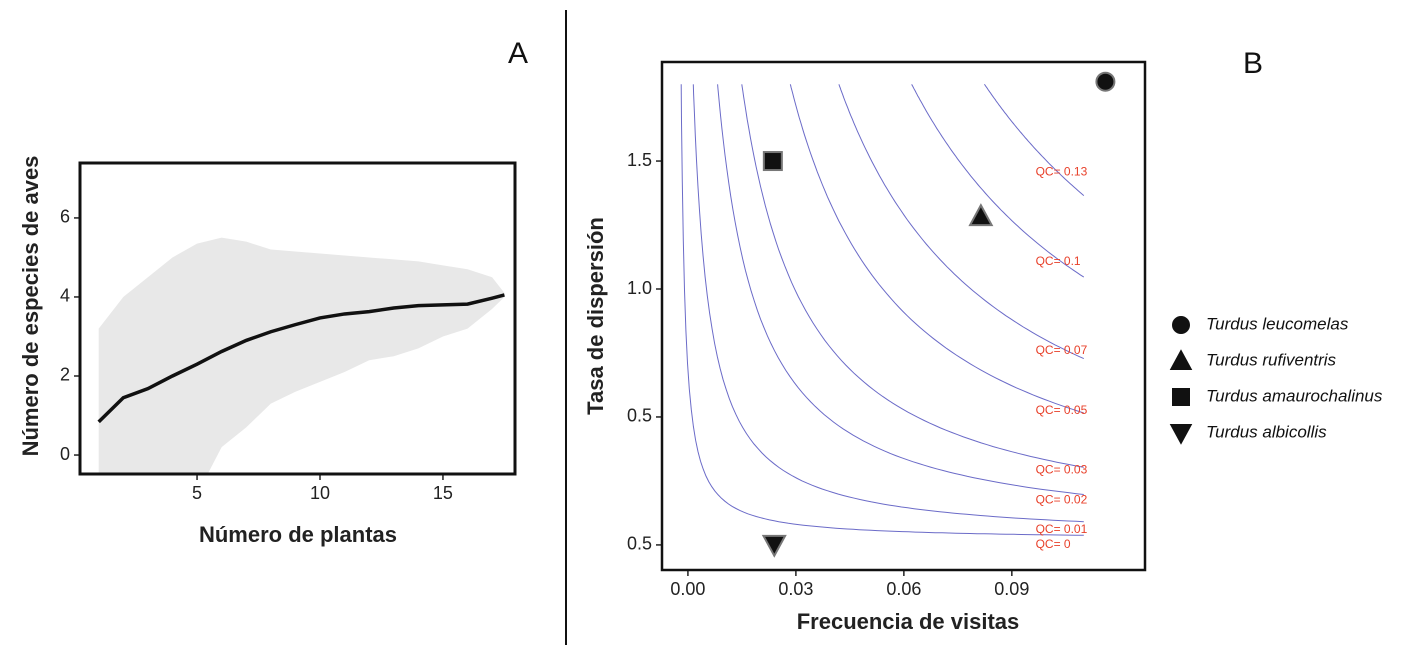  What do you see at coordinates (65, 296) in the screenshot?
I see `y-tick-label: 4` at bounding box center [65, 296].